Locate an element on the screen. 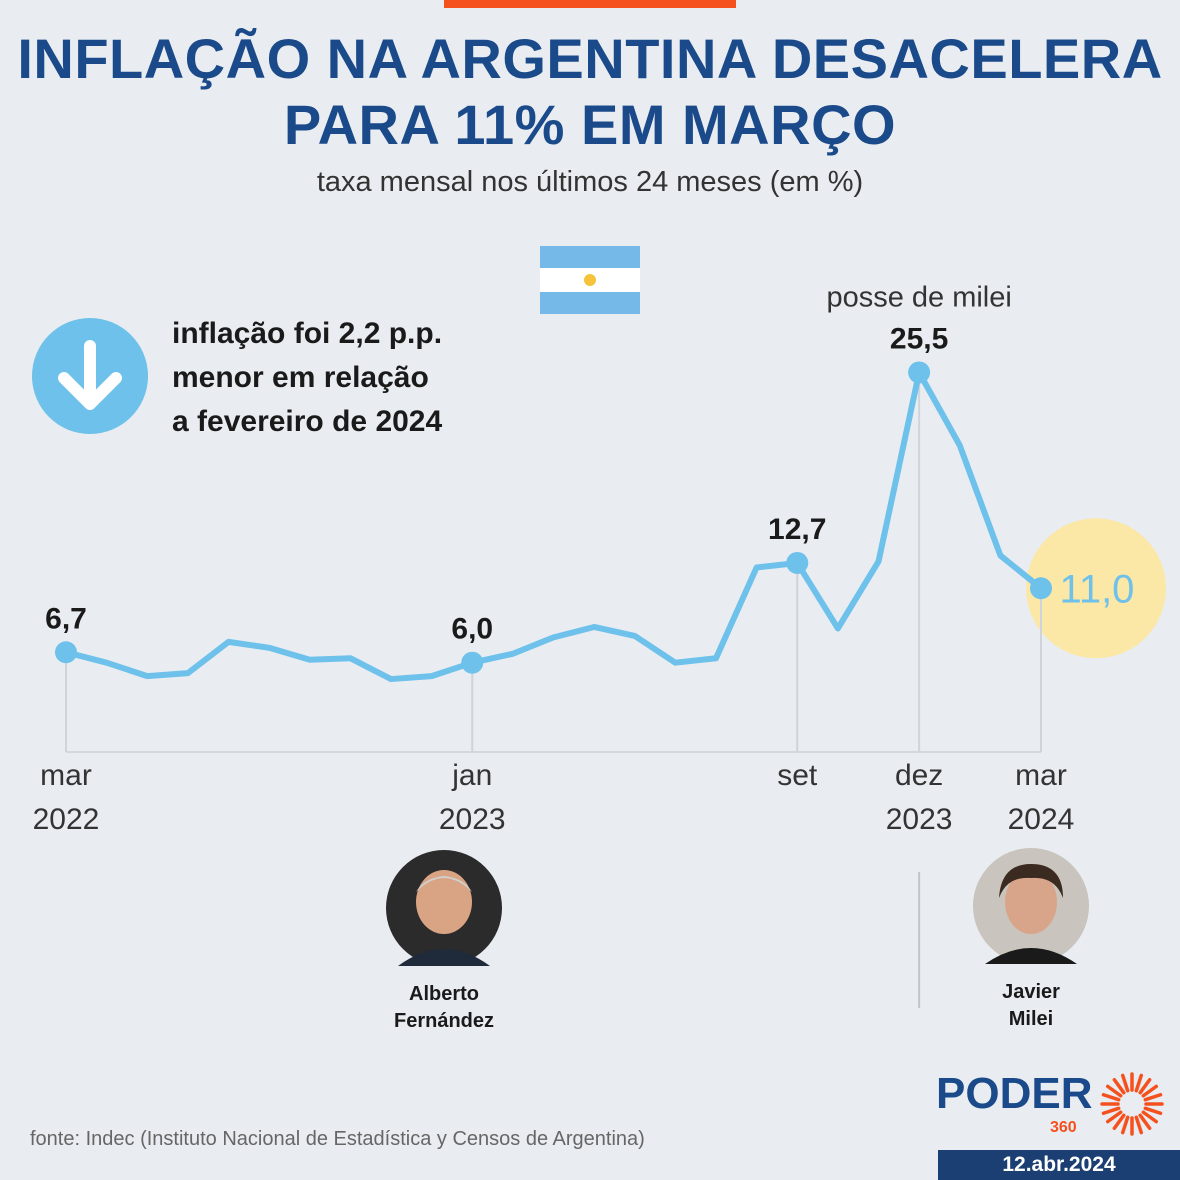 The width and height of the screenshot is (1180, 1180). data-label: 25,5 is located at coordinates (919, 338).